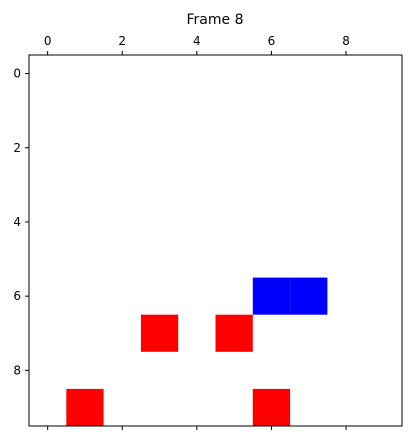  Describe the element at coordinates (197, 41) in the screenshot. I see `x-tick-label-4: 4` at that location.